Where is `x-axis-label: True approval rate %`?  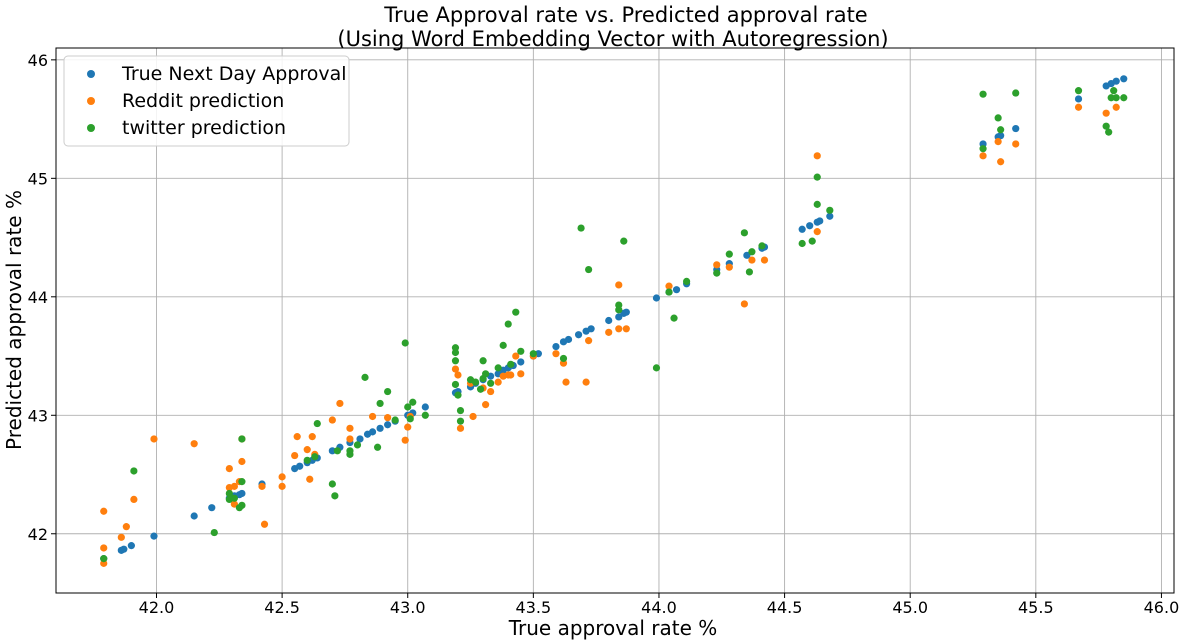 x-axis-label: True approval rate % is located at coordinates (613, 628).